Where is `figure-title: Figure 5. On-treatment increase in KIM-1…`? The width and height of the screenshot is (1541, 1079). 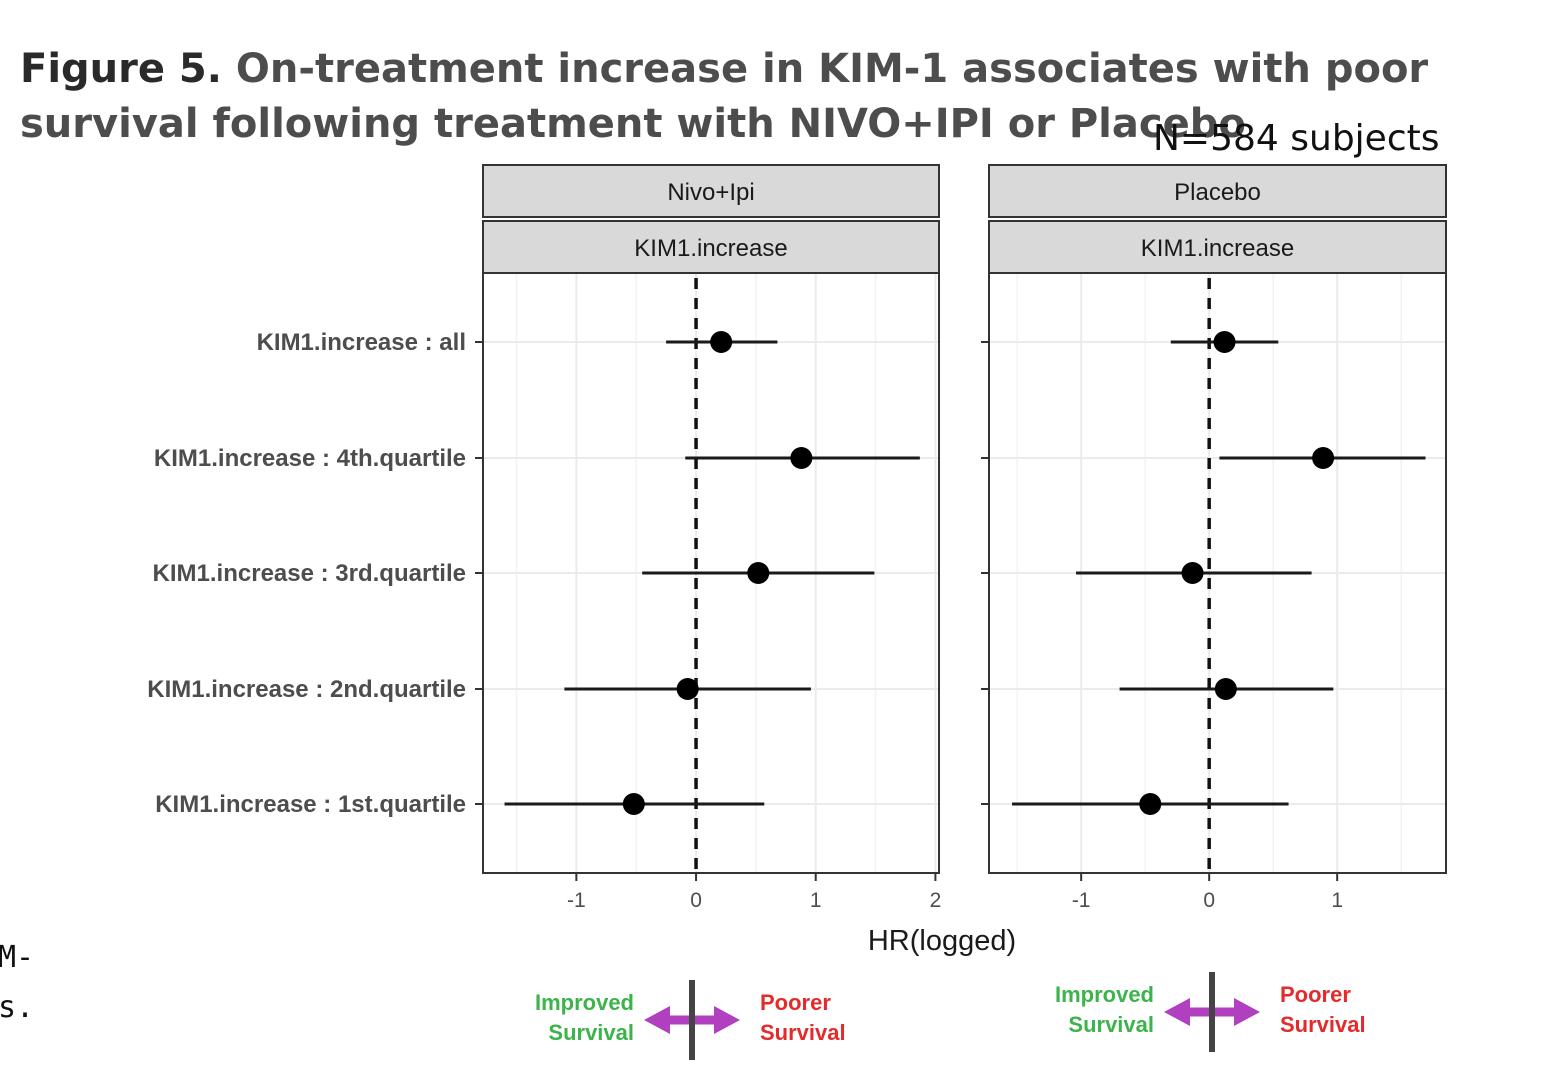 figure-title: Figure 5. On-treatment increase in KIM-1… is located at coordinates (775, 97).